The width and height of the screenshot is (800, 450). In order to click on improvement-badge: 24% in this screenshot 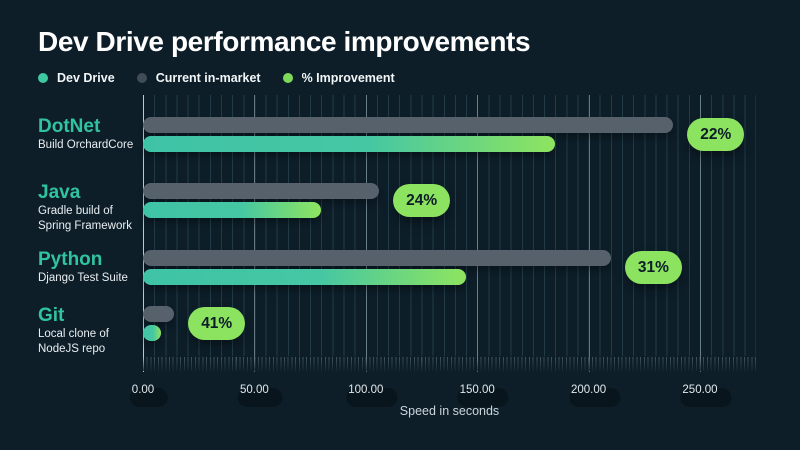, I will do `click(422, 200)`.